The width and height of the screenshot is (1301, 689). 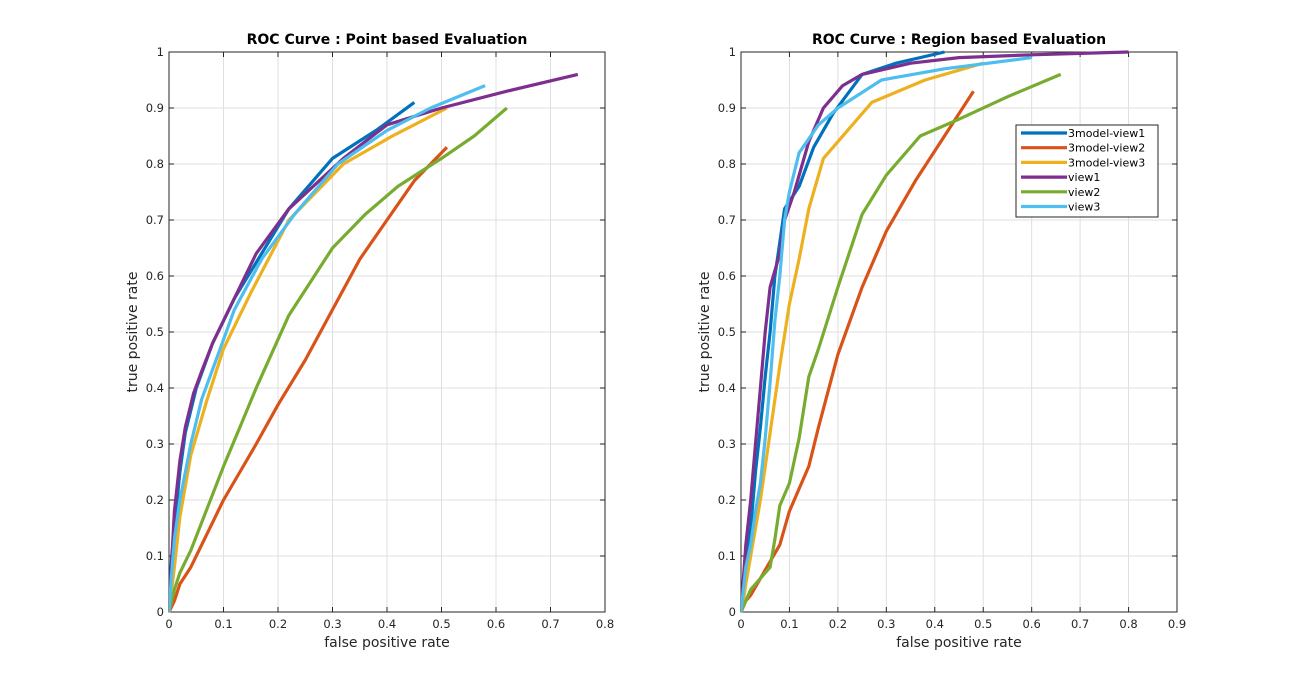 I want to click on legend-label: 3model-view2, so click(x=1106, y=148).